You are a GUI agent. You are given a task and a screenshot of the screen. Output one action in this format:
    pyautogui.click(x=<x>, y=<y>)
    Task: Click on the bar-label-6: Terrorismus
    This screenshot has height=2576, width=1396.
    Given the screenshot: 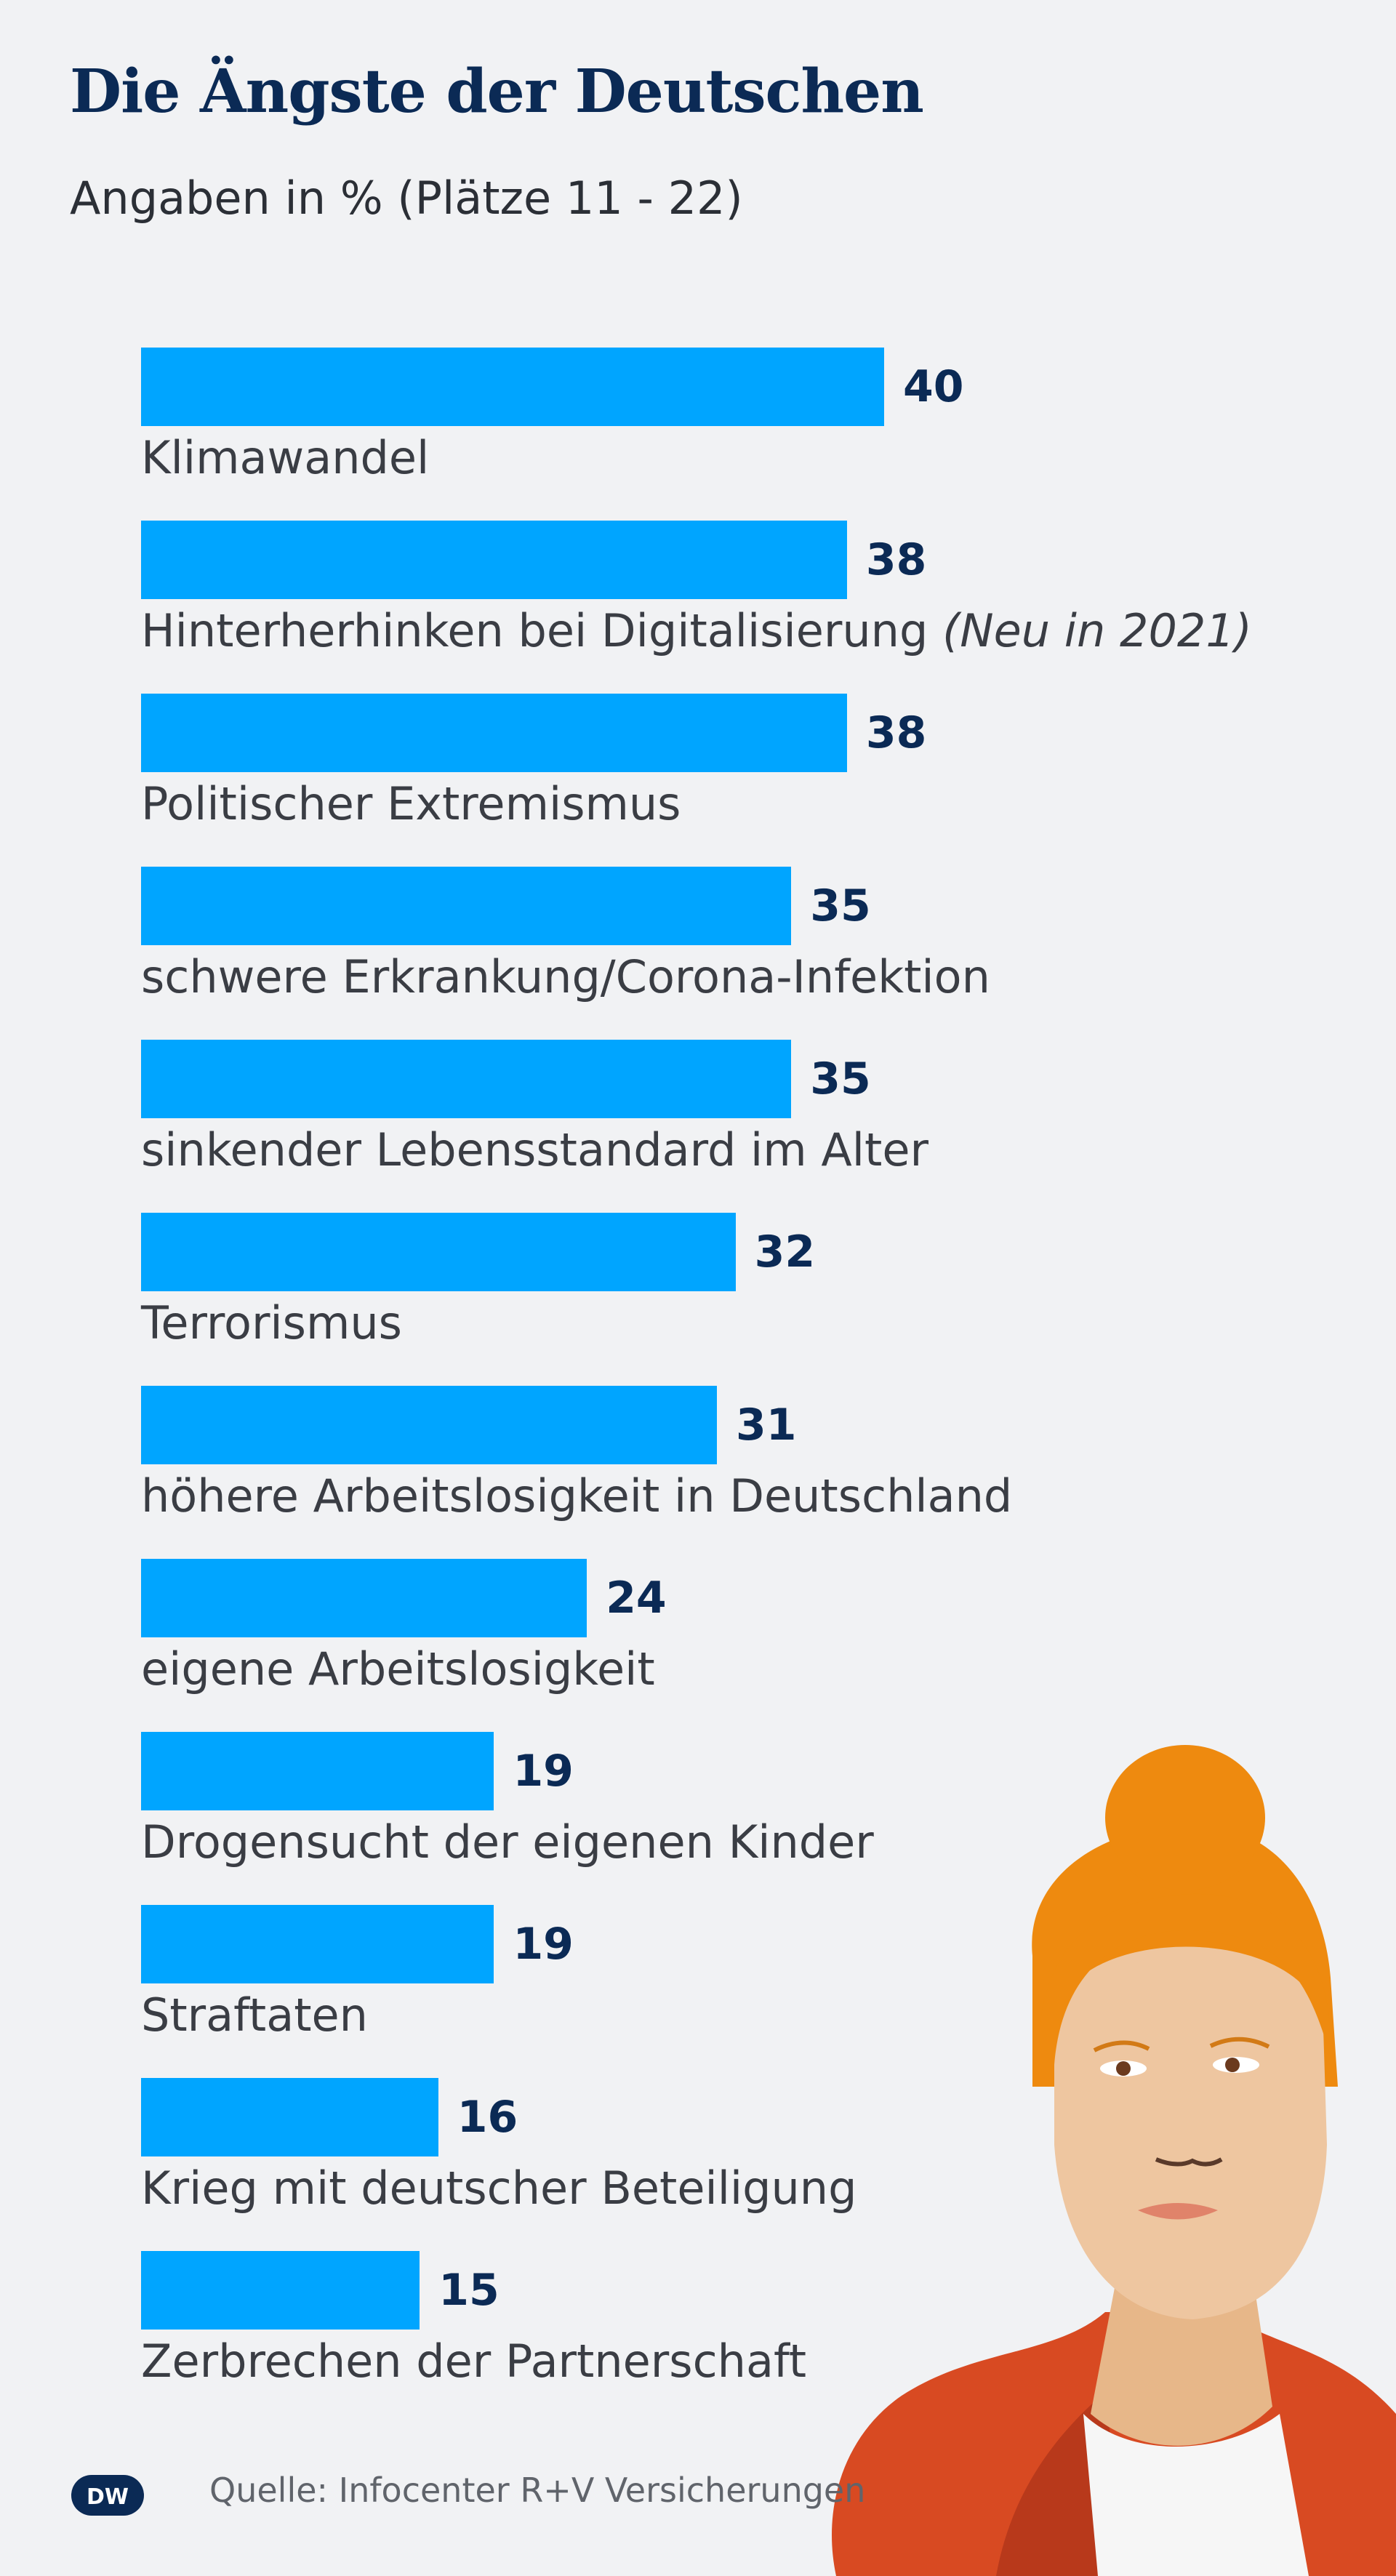 What is the action you would take?
    pyautogui.click(x=271, y=1323)
    